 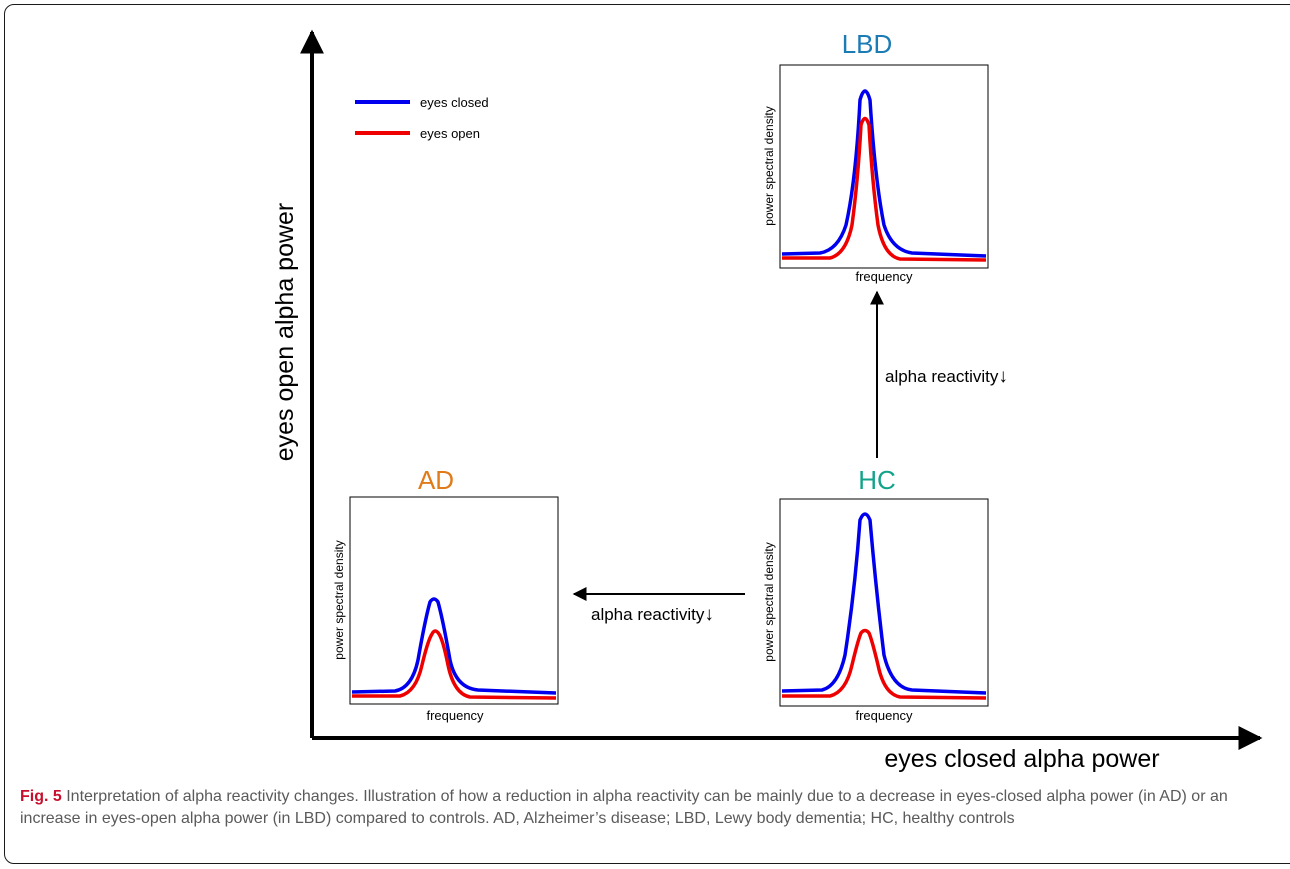 What do you see at coordinates (877, 480) in the screenshot?
I see `panel-hc-title: HC` at bounding box center [877, 480].